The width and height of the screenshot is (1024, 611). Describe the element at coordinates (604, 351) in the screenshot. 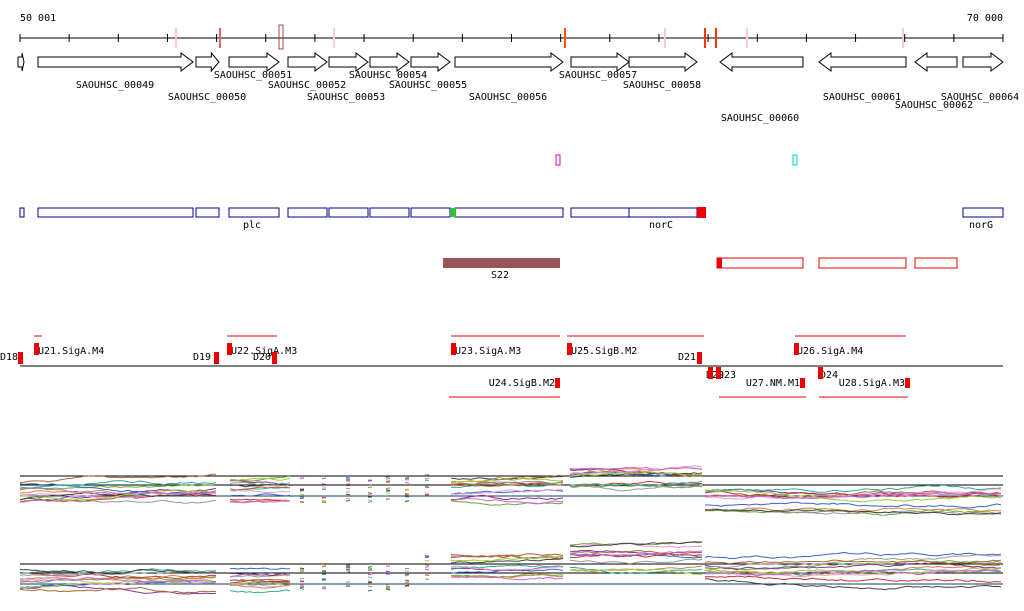

I see `promoter-label: U25.SigB.M2` at that location.